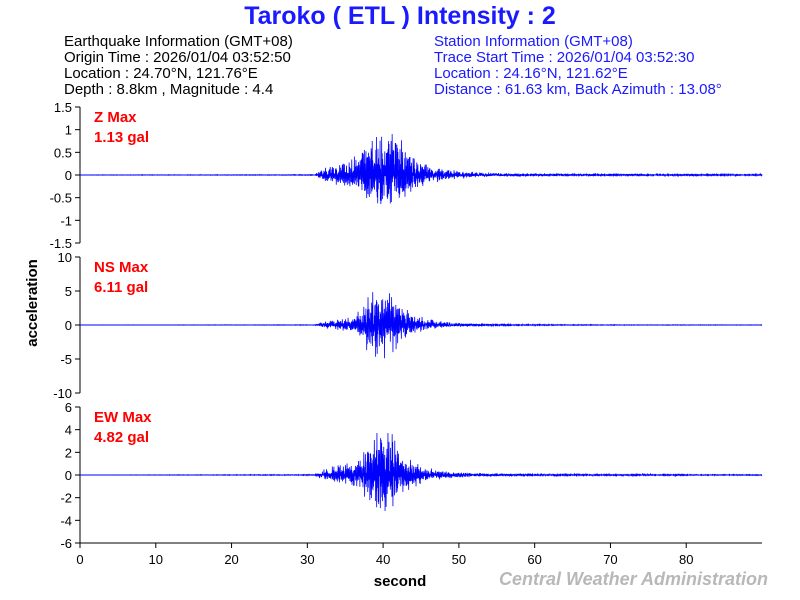 The image size is (800, 600). What do you see at coordinates (61, 198) in the screenshot?
I see `y-tick-label: -0.5` at bounding box center [61, 198].